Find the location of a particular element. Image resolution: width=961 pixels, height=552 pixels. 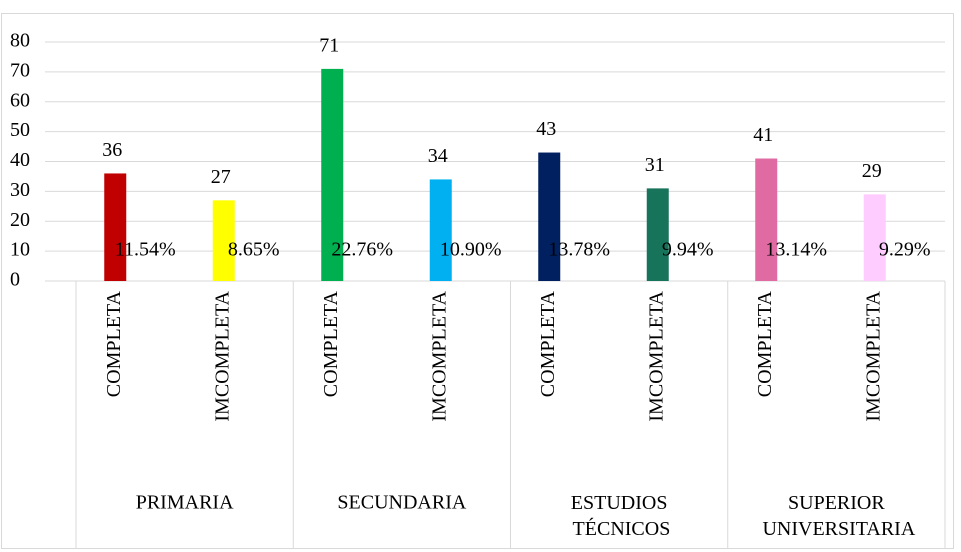

percent-label: 13.78% is located at coordinates (579, 250).